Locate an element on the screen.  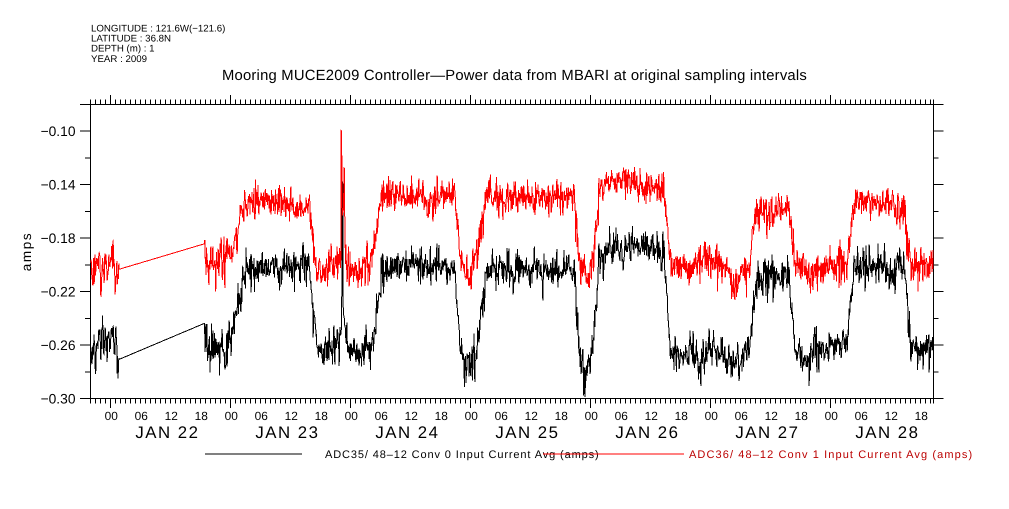
svg-text: −0.30 is located at coordinates (58, 399).